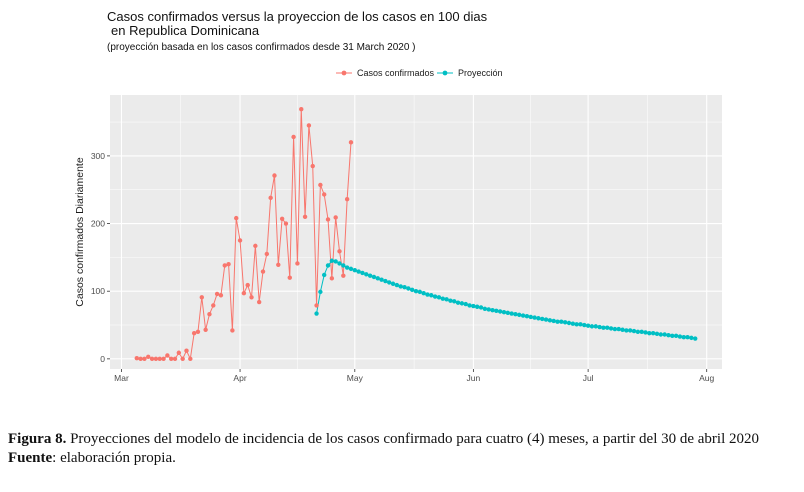 The width and height of the screenshot is (804, 492). Describe the element at coordinates (98, 224) in the screenshot. I see `y-tick-label: 200` at that location.